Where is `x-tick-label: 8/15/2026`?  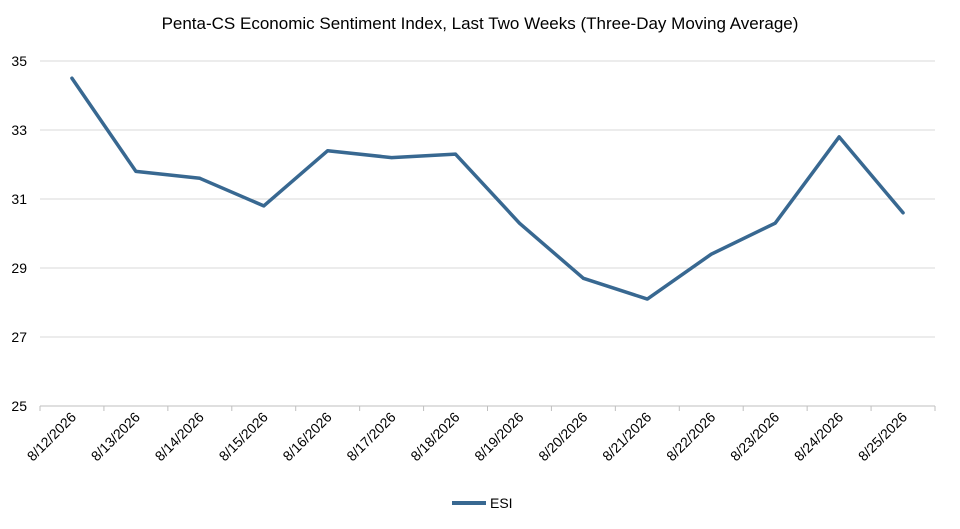
x-tick-label: 8/15/2026 is located at coordinates (244, 437).